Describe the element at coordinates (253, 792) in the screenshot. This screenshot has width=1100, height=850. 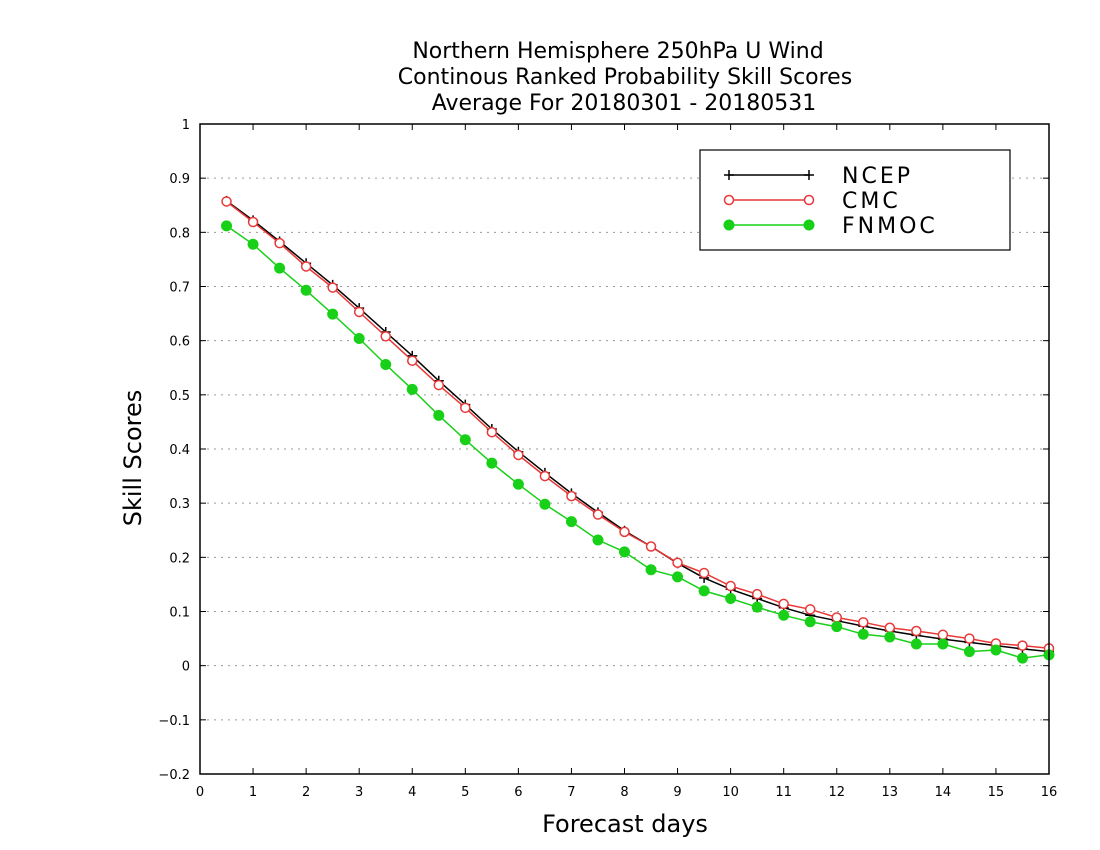
I see `x-tick-label: 1` at that location.